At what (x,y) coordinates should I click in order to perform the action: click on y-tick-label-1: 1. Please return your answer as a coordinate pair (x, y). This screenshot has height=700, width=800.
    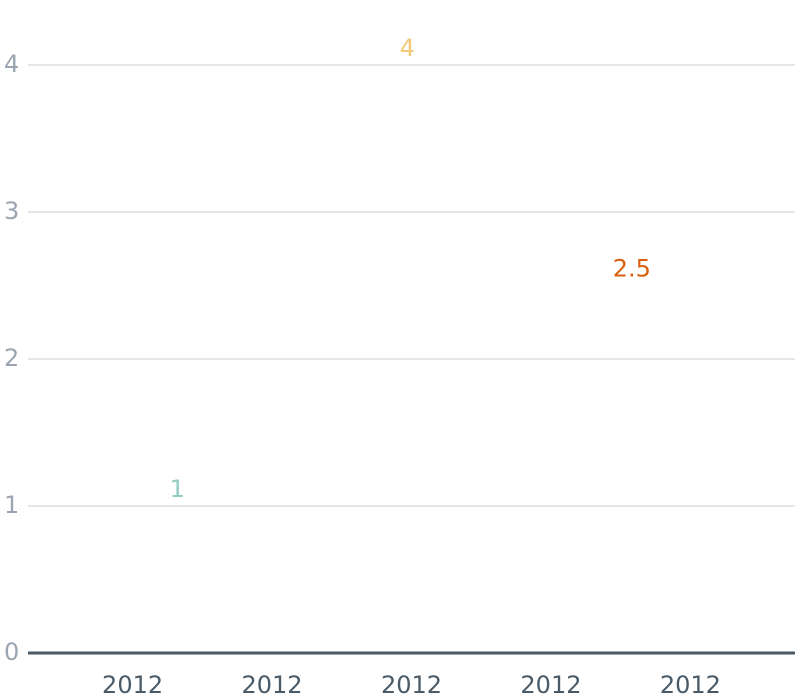
    Looking at the image, I should click on (11, 505).